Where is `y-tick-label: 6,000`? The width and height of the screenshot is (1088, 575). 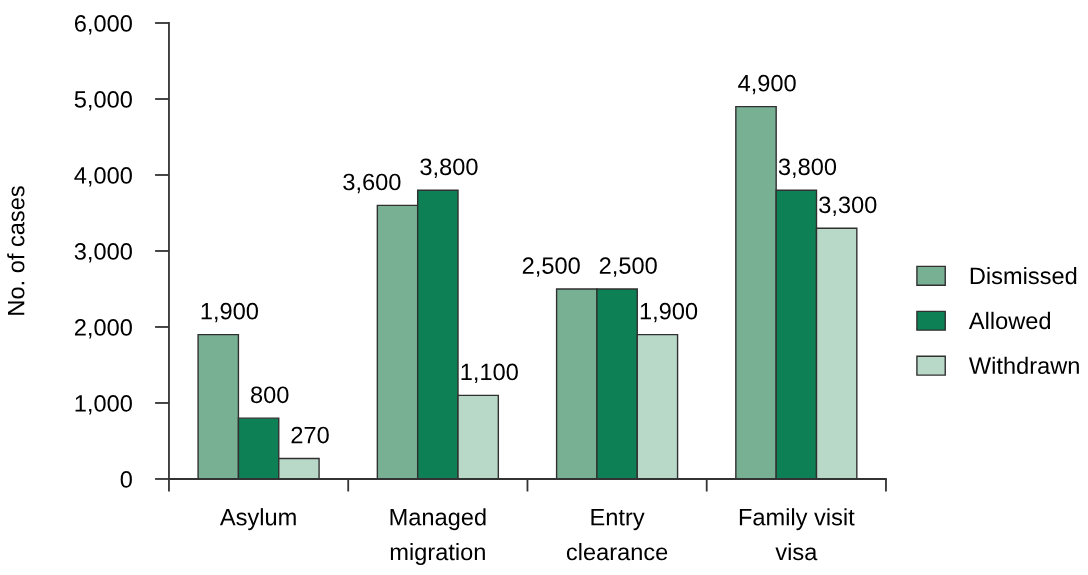 y-tick-label: 6,000 is located at coordinates (103, 25).